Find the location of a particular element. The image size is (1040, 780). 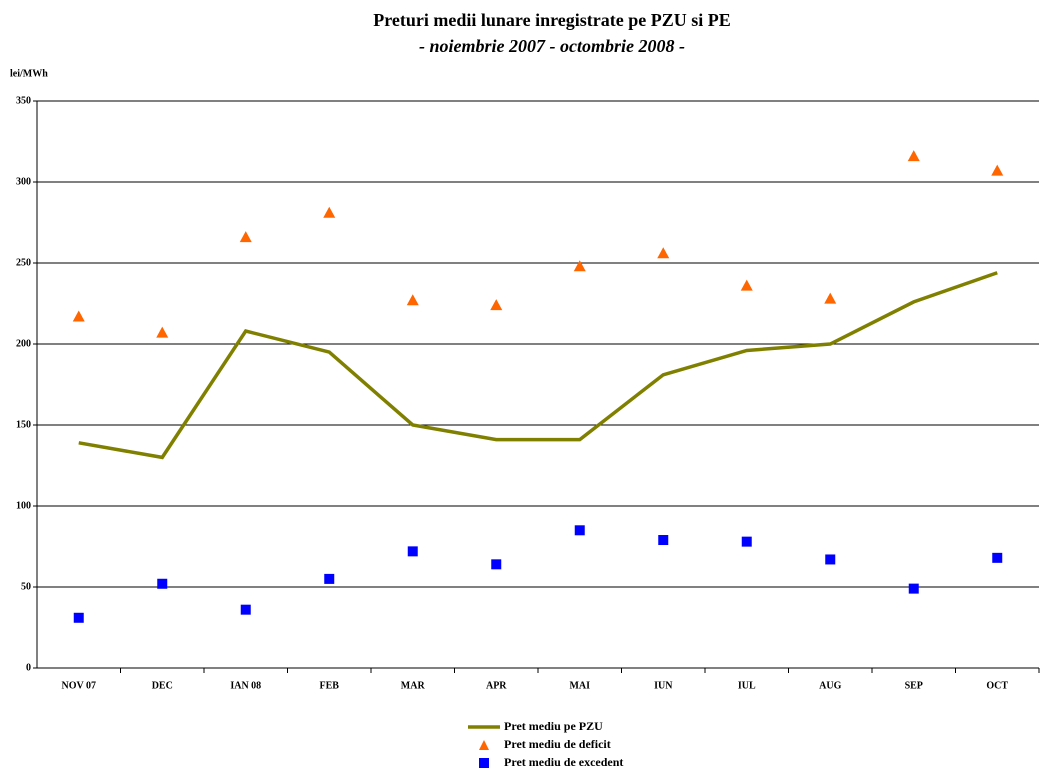

x-tick-label: IUN is located at coordinates (663, 685).